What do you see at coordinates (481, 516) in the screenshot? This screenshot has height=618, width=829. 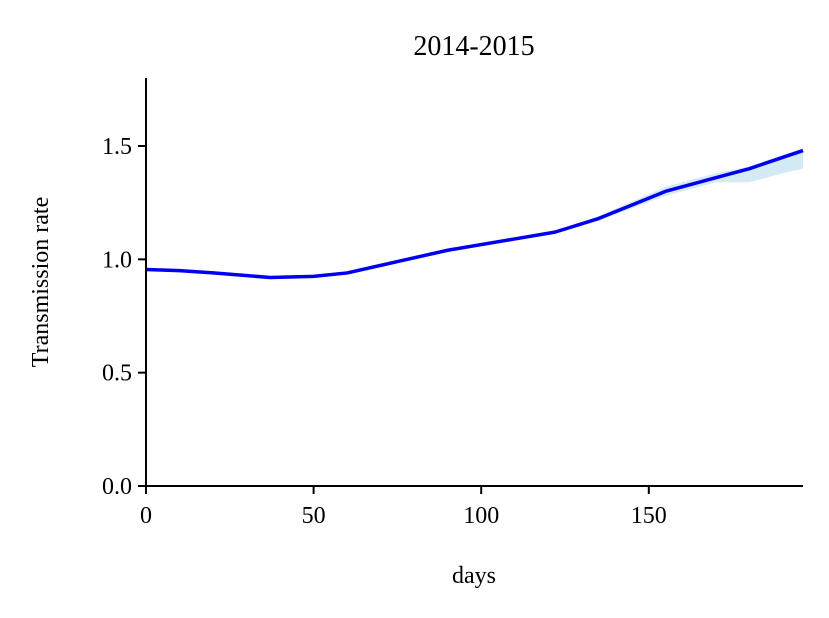 I see `x-tick-label: 100` at bounding box center [481, 516].